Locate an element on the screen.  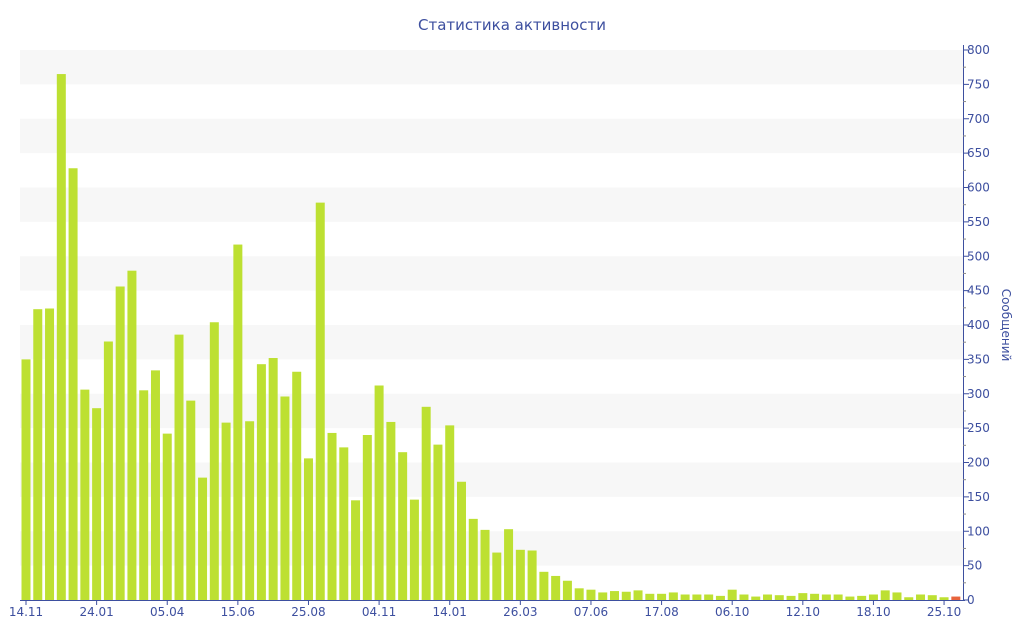
y-tick-label: 150 is located at coordinates (978, 497).